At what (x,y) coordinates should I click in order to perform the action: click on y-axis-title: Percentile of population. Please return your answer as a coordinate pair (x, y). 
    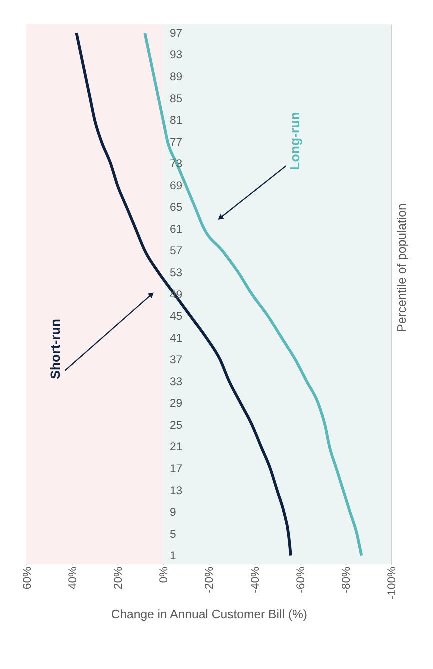
    Looking at the image, I should click on (401, 268).